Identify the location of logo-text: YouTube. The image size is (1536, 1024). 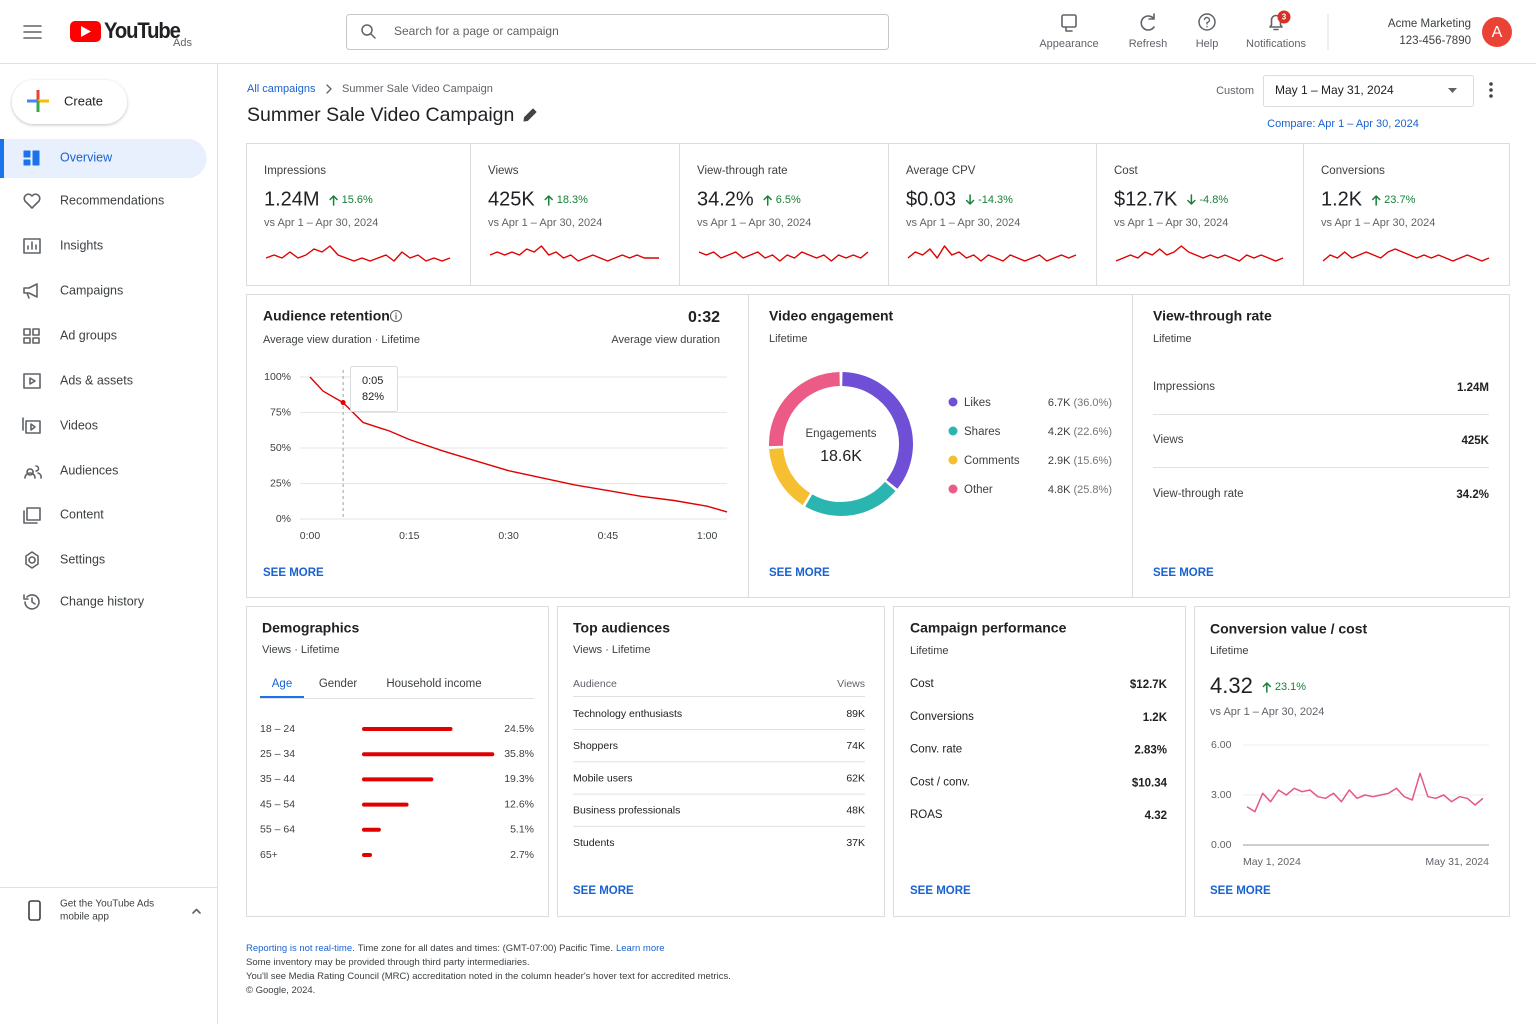
(142, 31).